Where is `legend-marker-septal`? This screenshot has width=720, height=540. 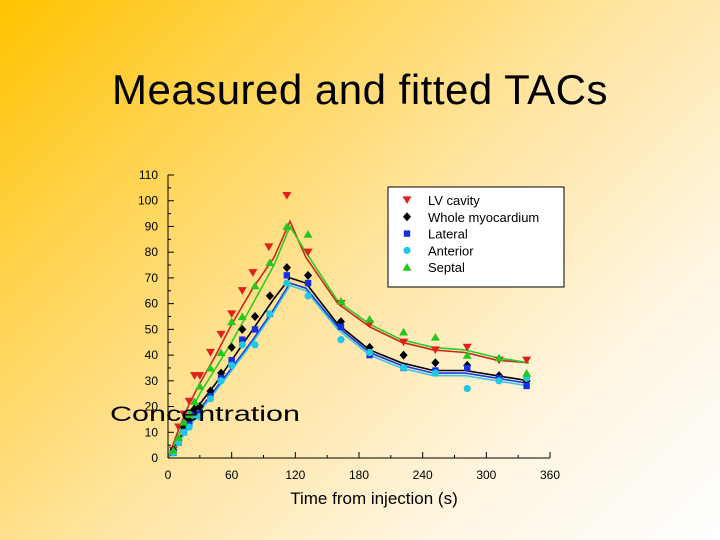 legend-marker-septal is located at coordinates (407, 267).